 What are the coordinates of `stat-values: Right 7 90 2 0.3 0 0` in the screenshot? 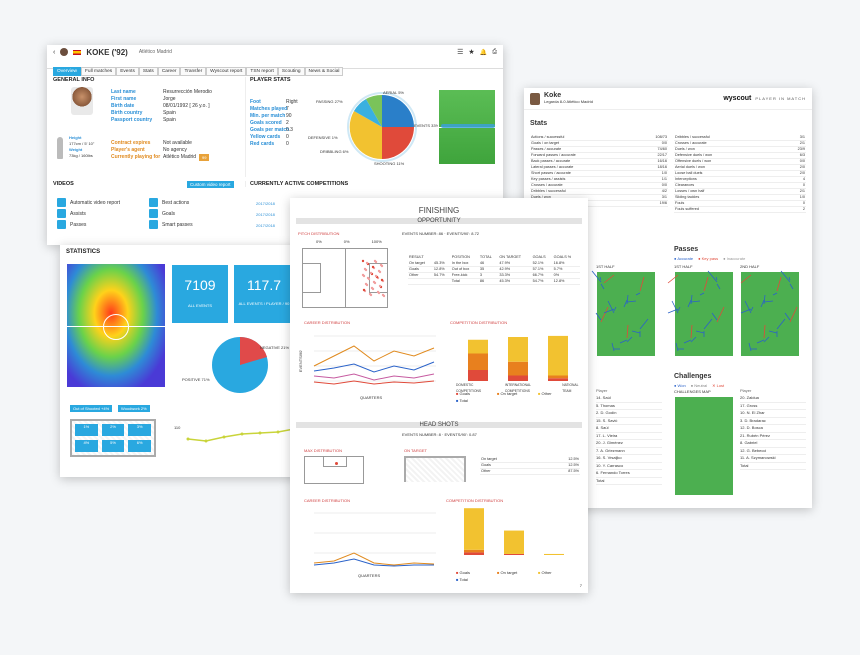 It's located at (292, 123).